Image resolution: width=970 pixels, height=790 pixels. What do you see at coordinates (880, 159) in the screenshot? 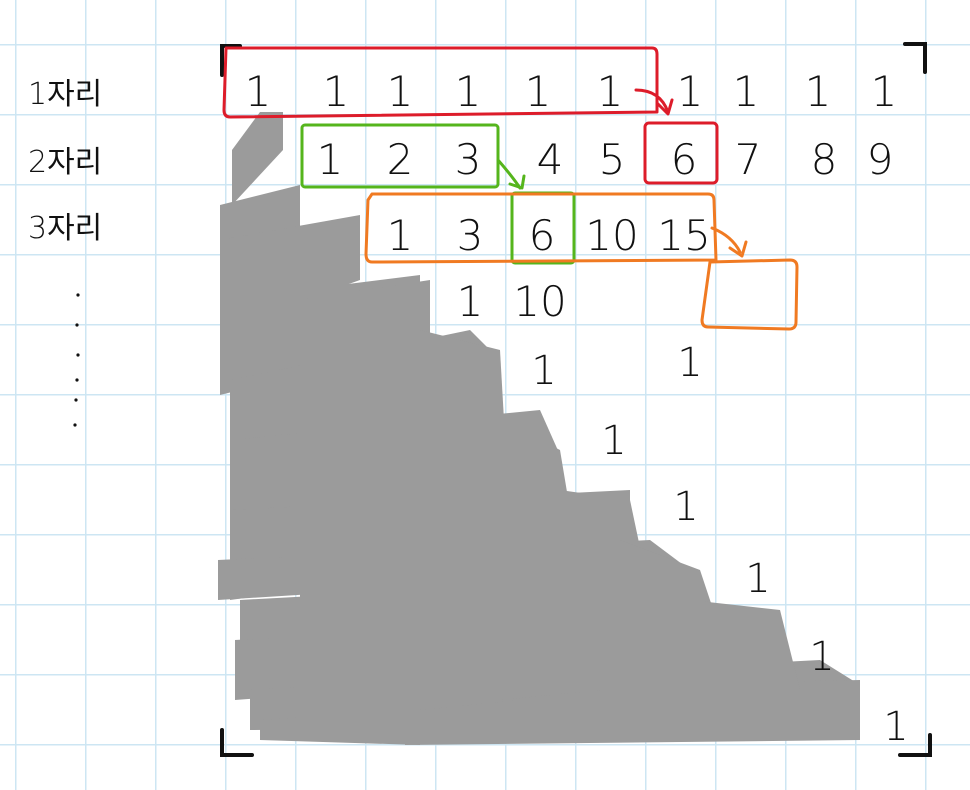
I see `row2-digit: 9` at bounding box center [880, 159].